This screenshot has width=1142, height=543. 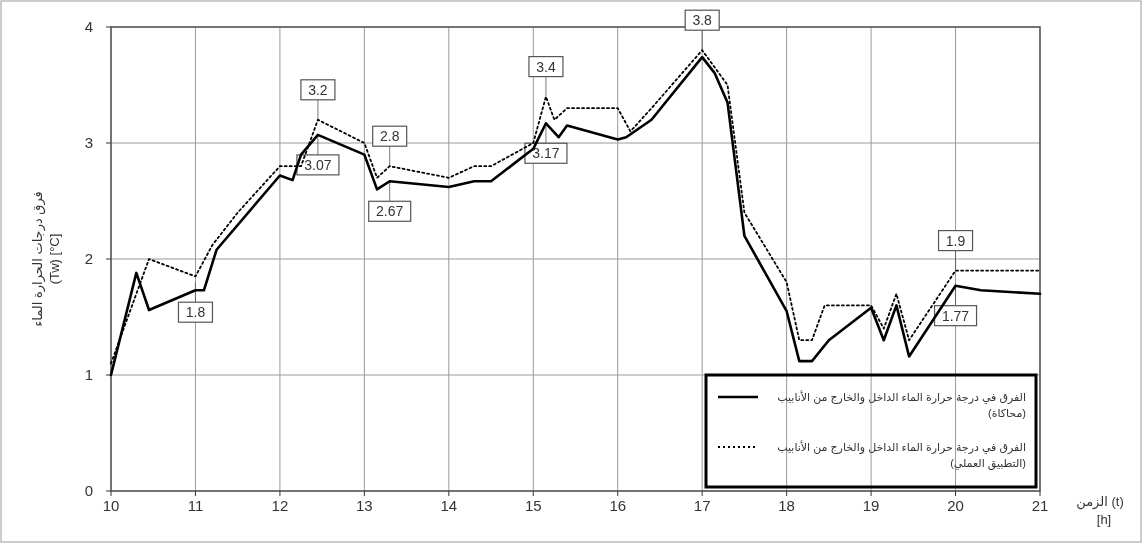 I want to click on y-tick-label: 3, so click(x=88, y=142).